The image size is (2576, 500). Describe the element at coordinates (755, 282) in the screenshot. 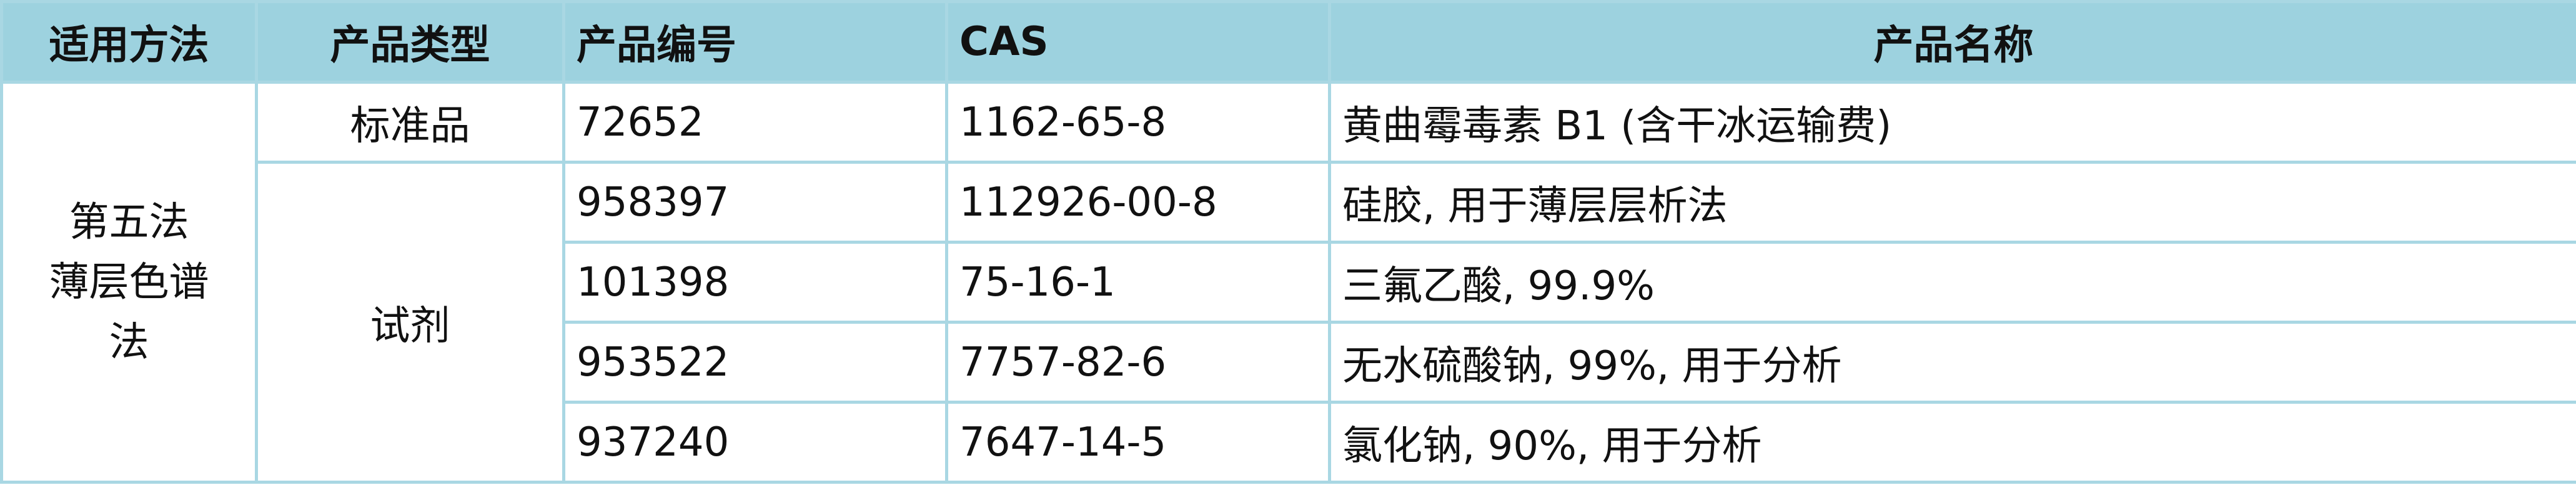

I see `product-id: 101398` at that location.